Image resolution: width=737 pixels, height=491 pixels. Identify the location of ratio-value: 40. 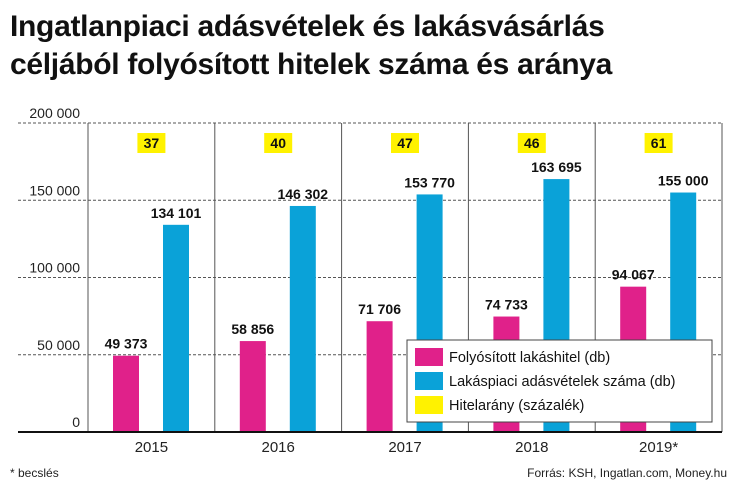
(278, 143).